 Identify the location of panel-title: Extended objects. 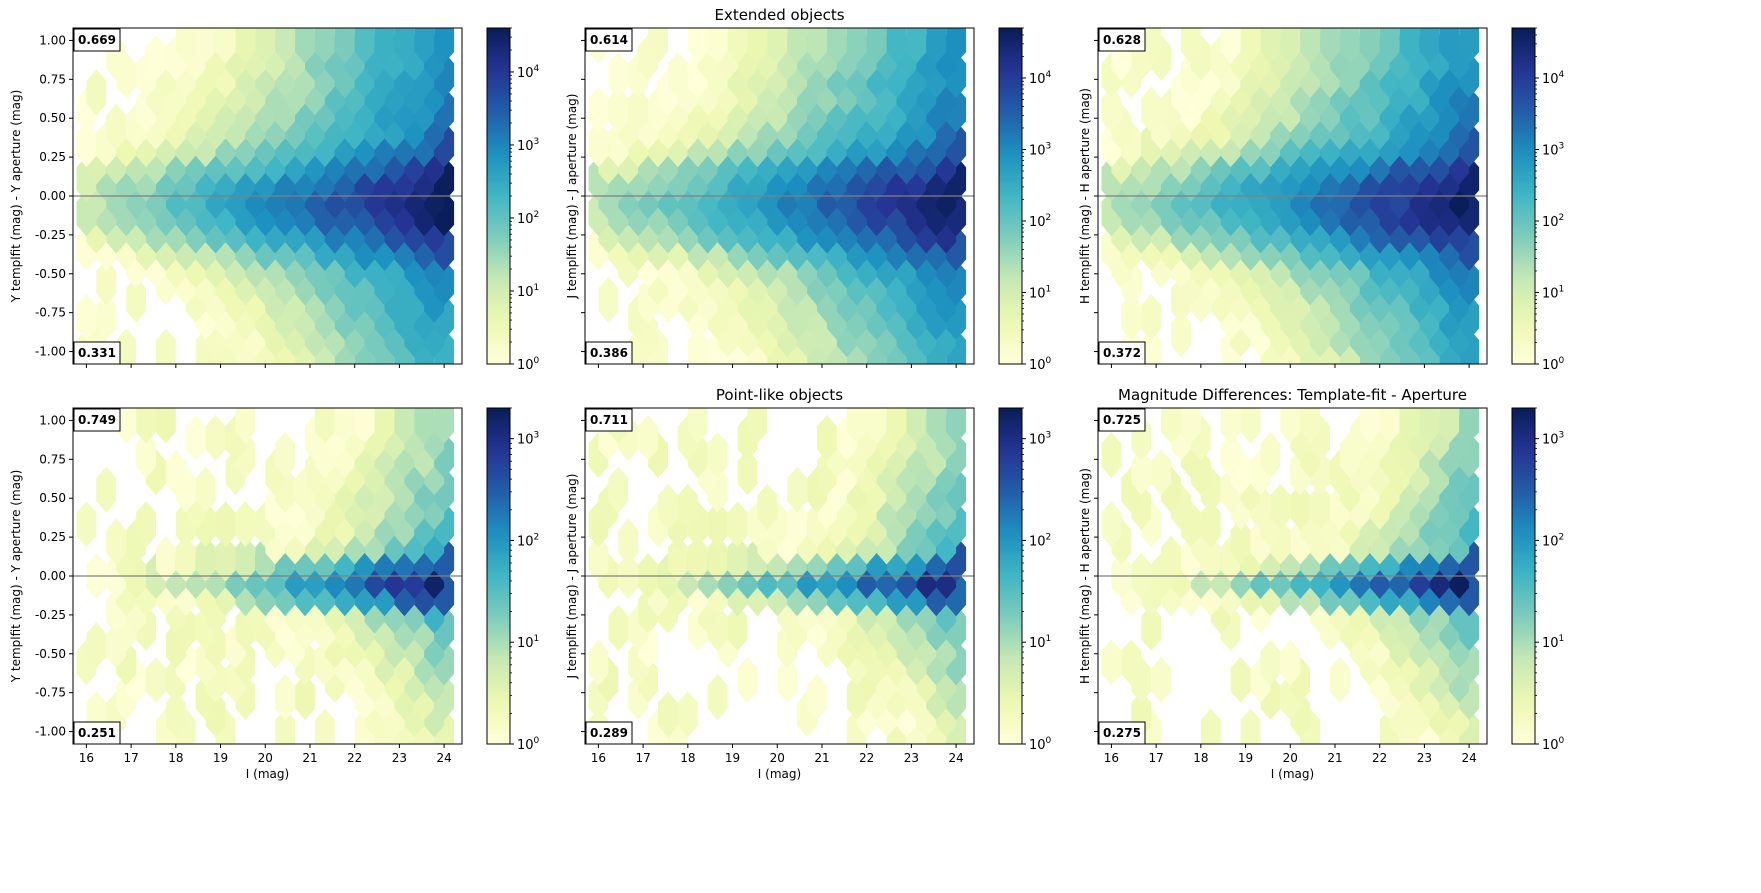
(779, 15).